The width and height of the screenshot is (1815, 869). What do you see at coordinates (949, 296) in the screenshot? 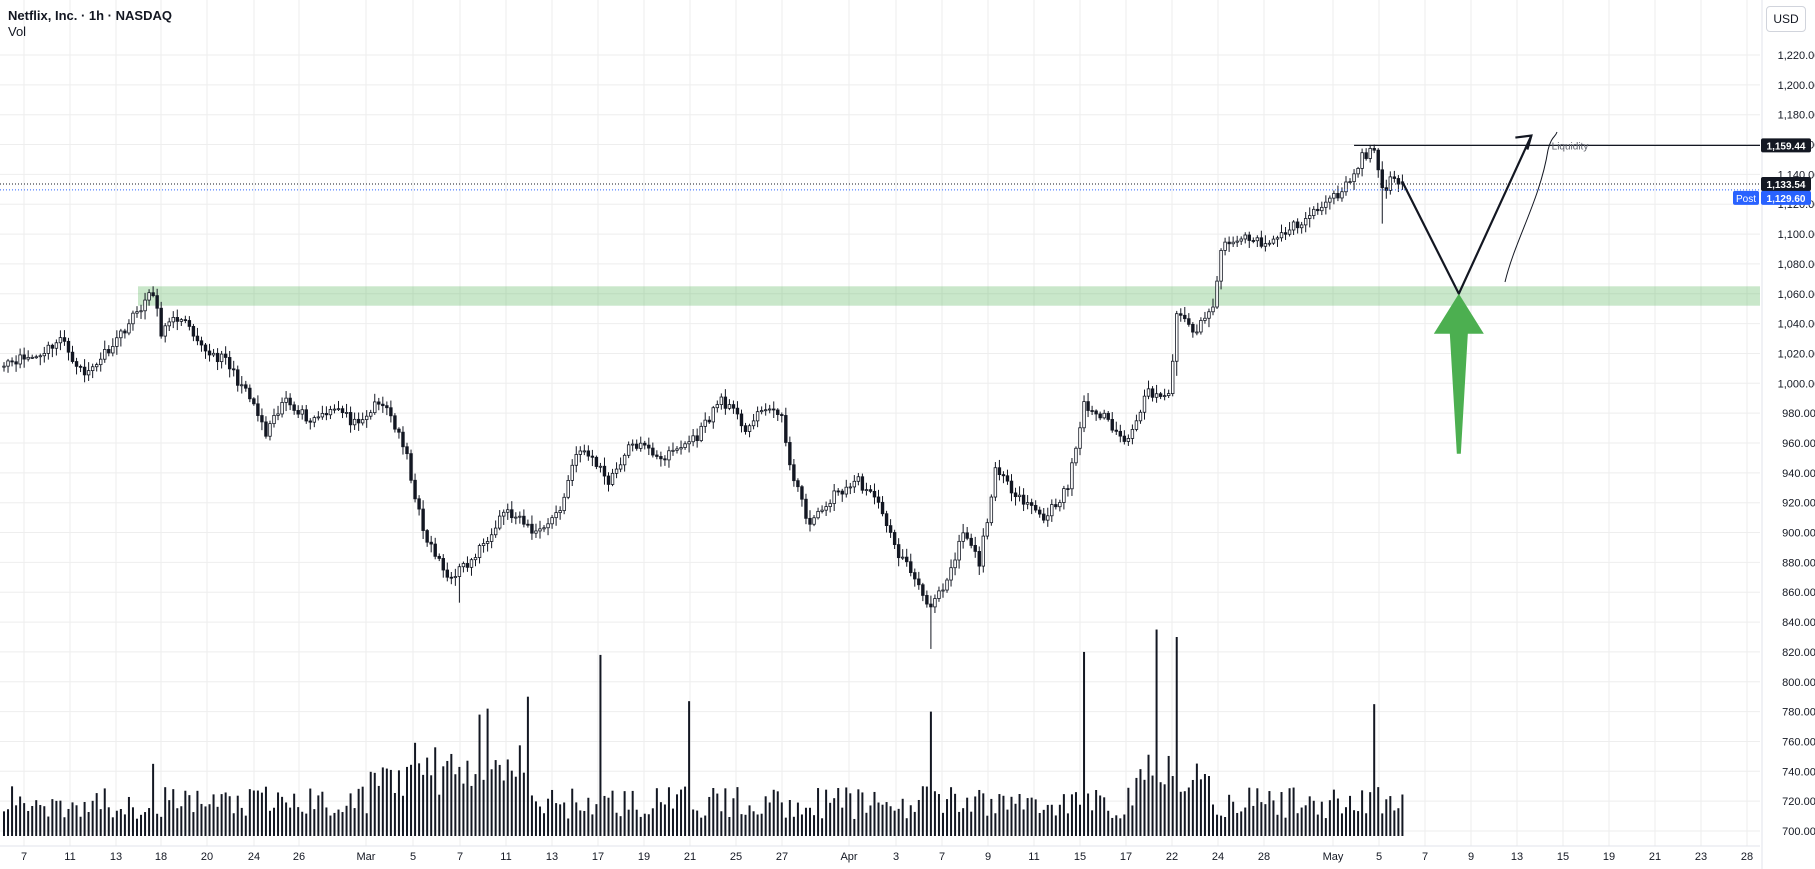
I see `demand-zone-rect` at bounding box center [949, 296].